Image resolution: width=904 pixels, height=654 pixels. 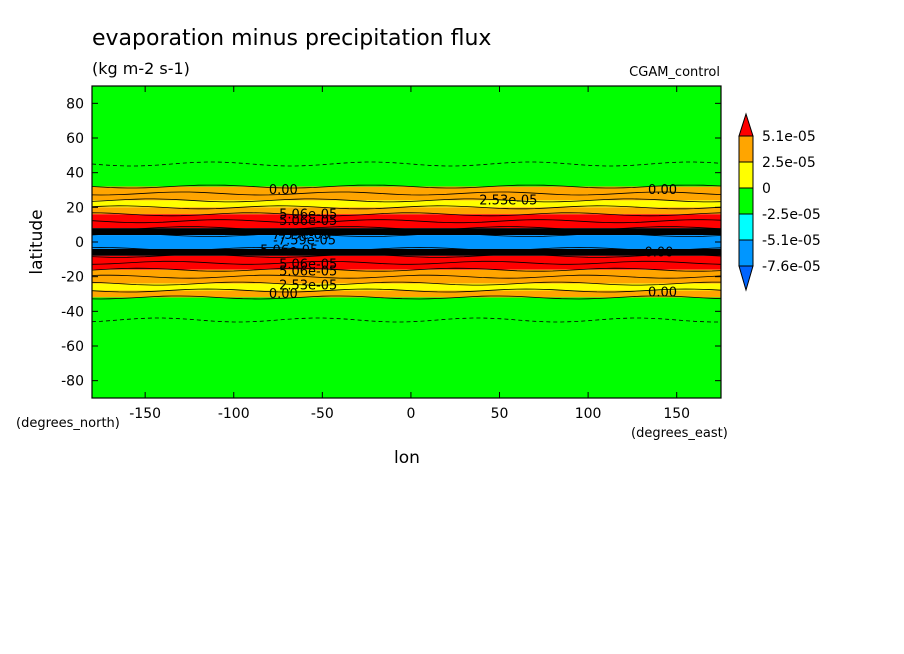 What do you see at coordinates (662, 292) in the screenshot?
I see `contour-label-12: 0.00` at bounding box center [662, 292].